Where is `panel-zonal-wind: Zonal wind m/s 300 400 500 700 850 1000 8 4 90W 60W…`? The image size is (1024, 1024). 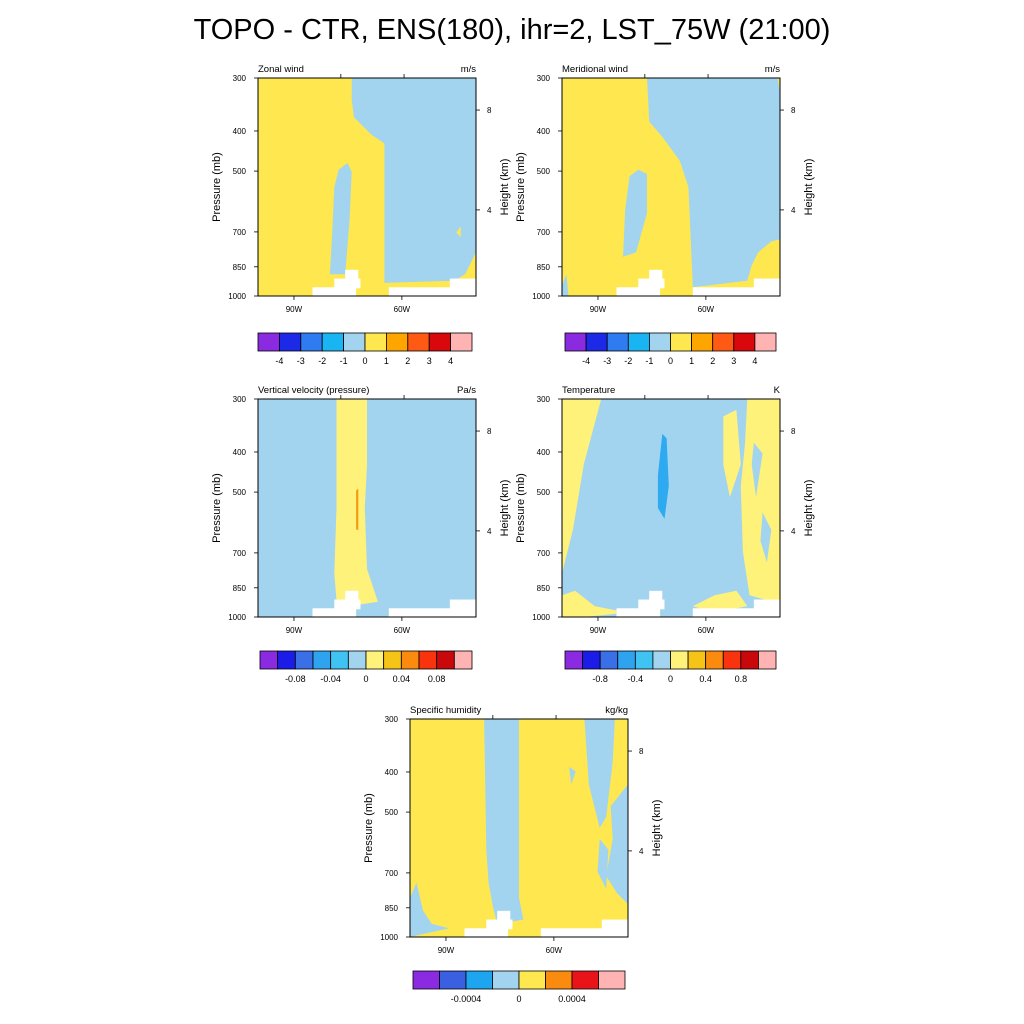 panel-zonal-wind: Zonal wind m/s 300 400 500 700 850 1000 8 4 90W 60W… is located at coordinates (361, 215).